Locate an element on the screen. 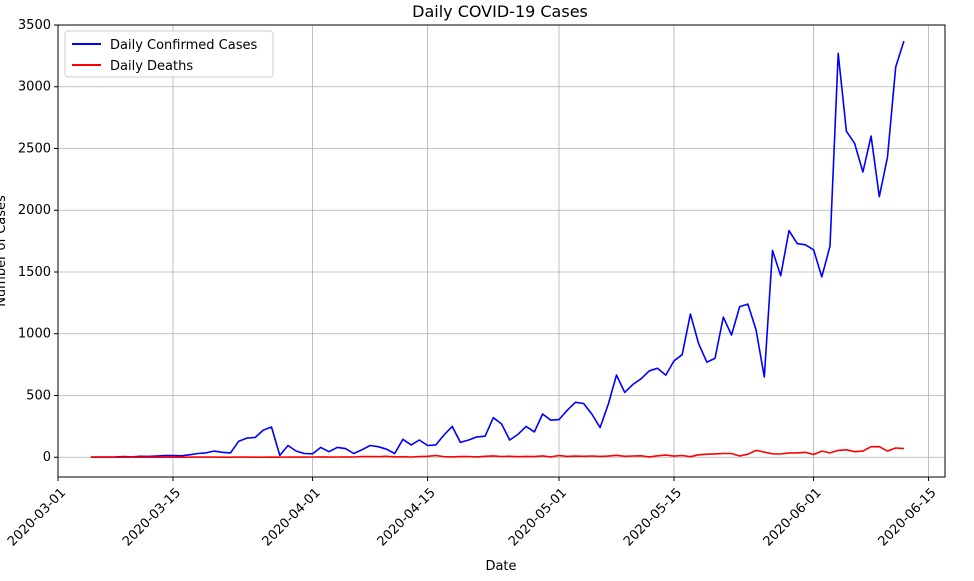 This screenshot has height=581, width=974. y-tick-label: 3500 is located at coordinates (34, 25).